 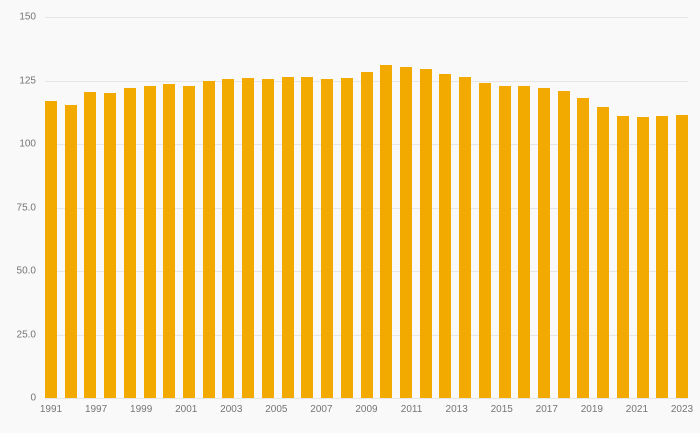 What do you see at coordinates (445, 236) in the screenshot?
I see `bar-2011` at bounding box center [445, 236].